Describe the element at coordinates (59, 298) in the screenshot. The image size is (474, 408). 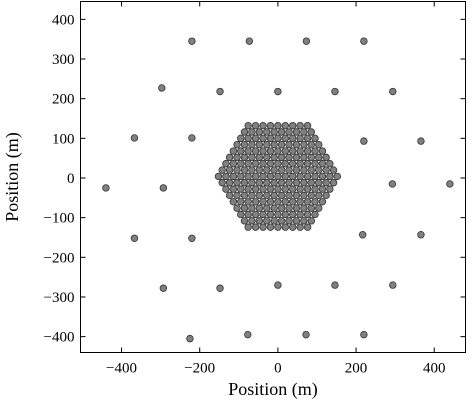
I see `y-tick-label: −300` at that location.